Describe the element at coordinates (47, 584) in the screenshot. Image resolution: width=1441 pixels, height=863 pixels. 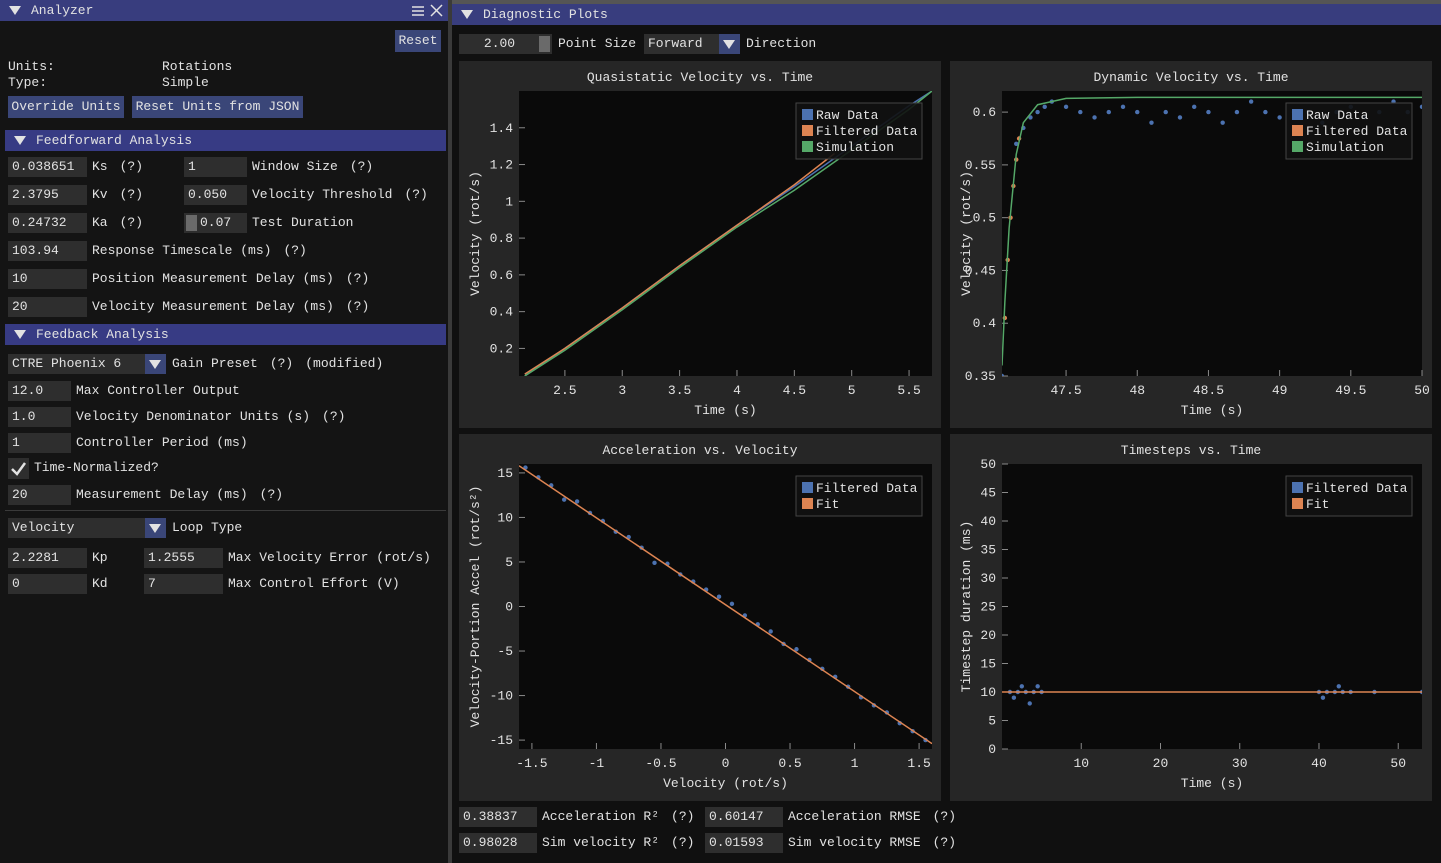
I see `input-field: 0` at that location.